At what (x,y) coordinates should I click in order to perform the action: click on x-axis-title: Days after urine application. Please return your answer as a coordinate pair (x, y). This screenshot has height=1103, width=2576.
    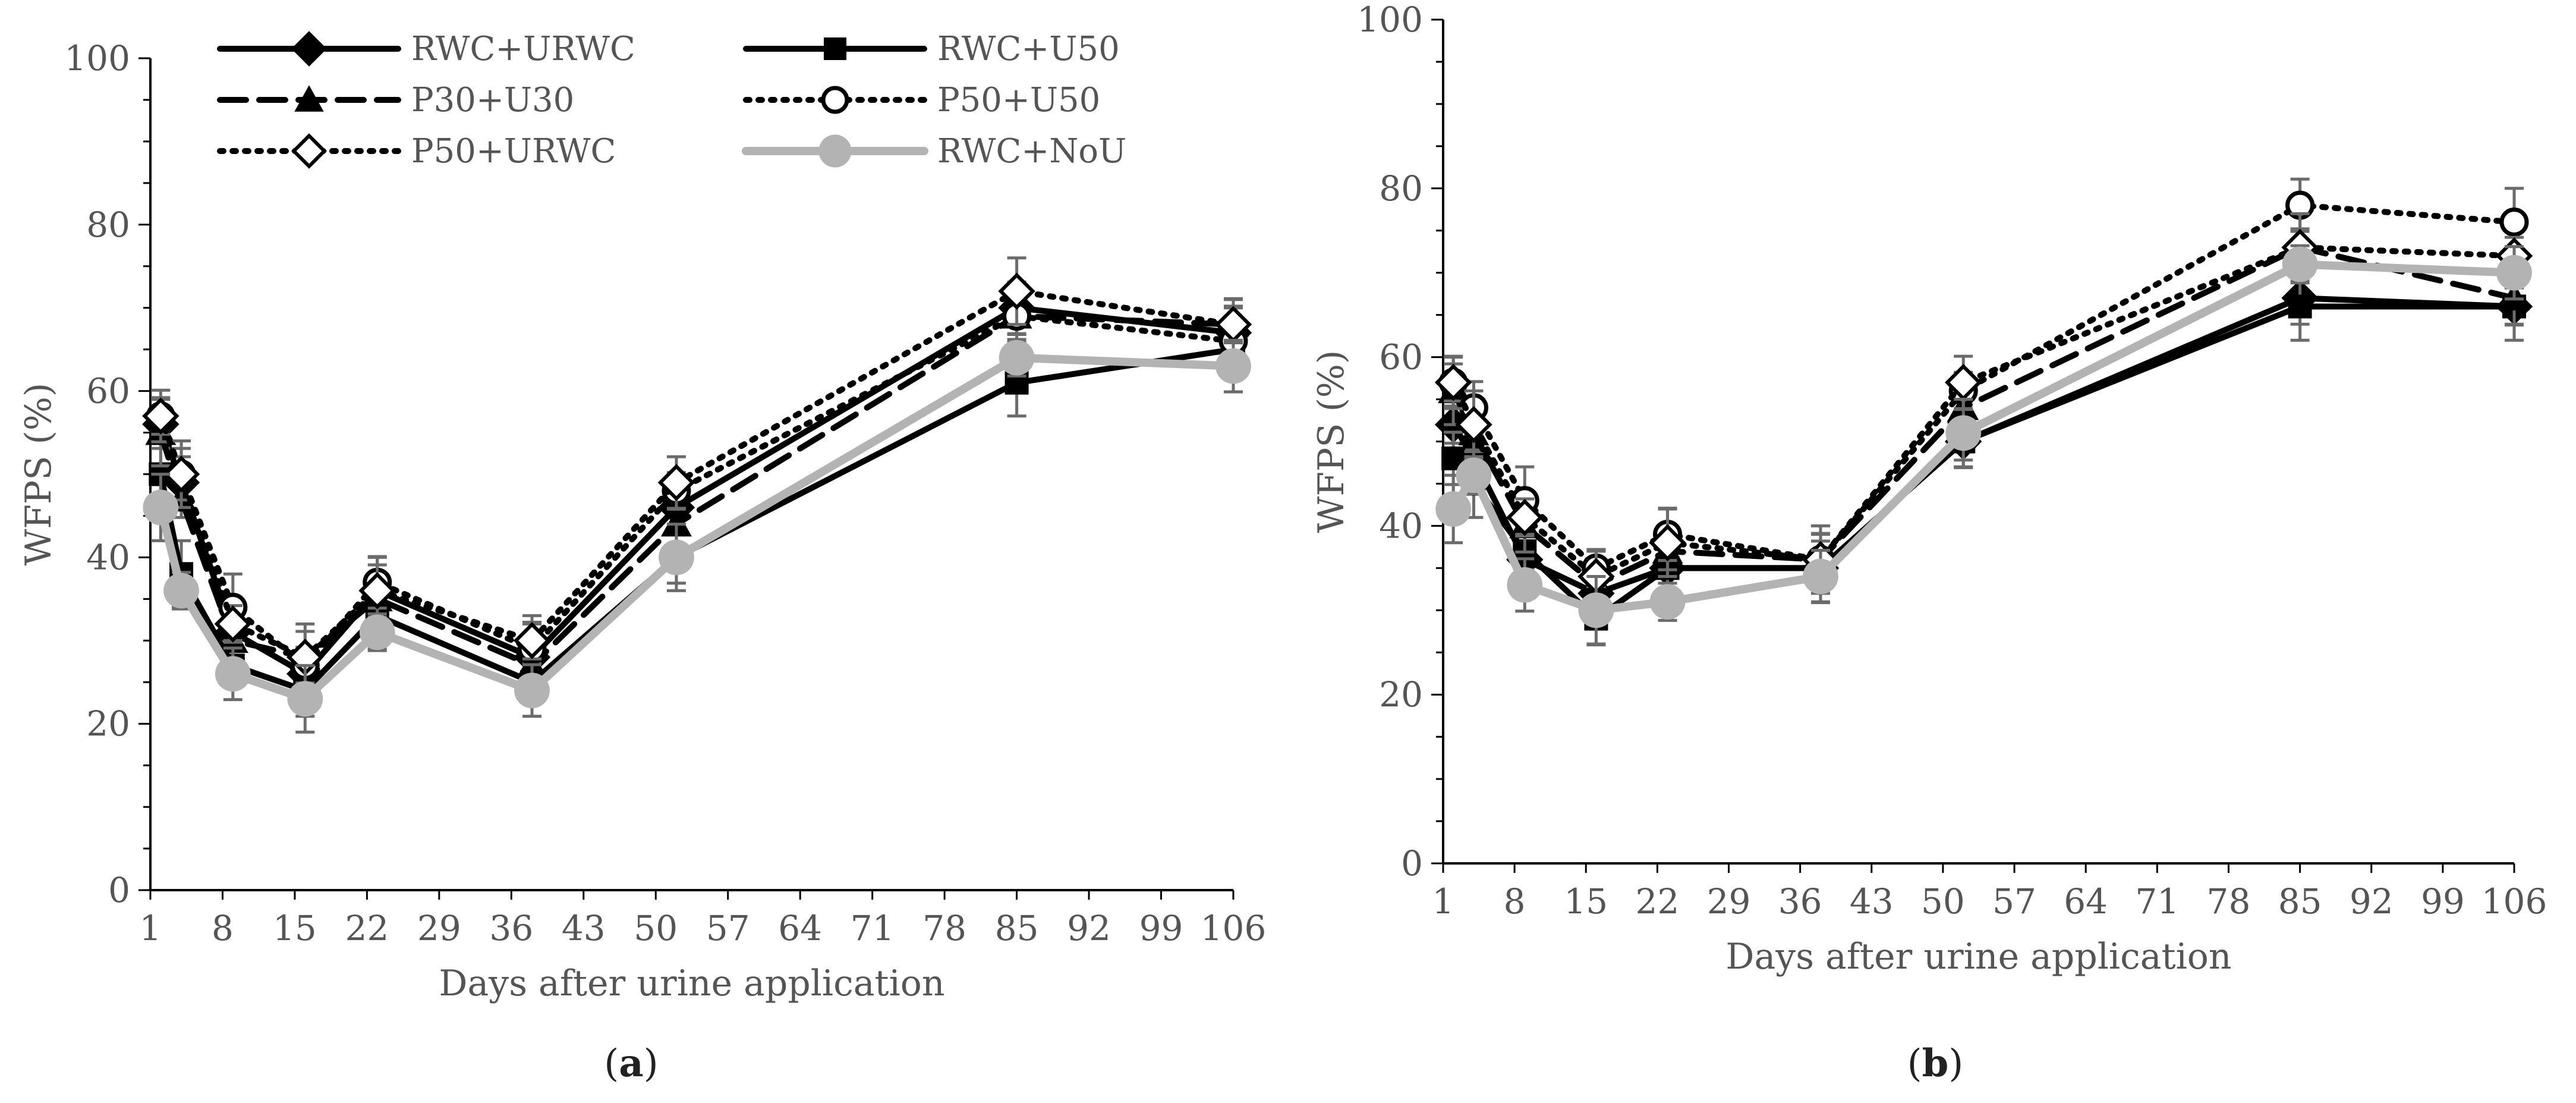
    Looking at the image, I should click on (691, 983).